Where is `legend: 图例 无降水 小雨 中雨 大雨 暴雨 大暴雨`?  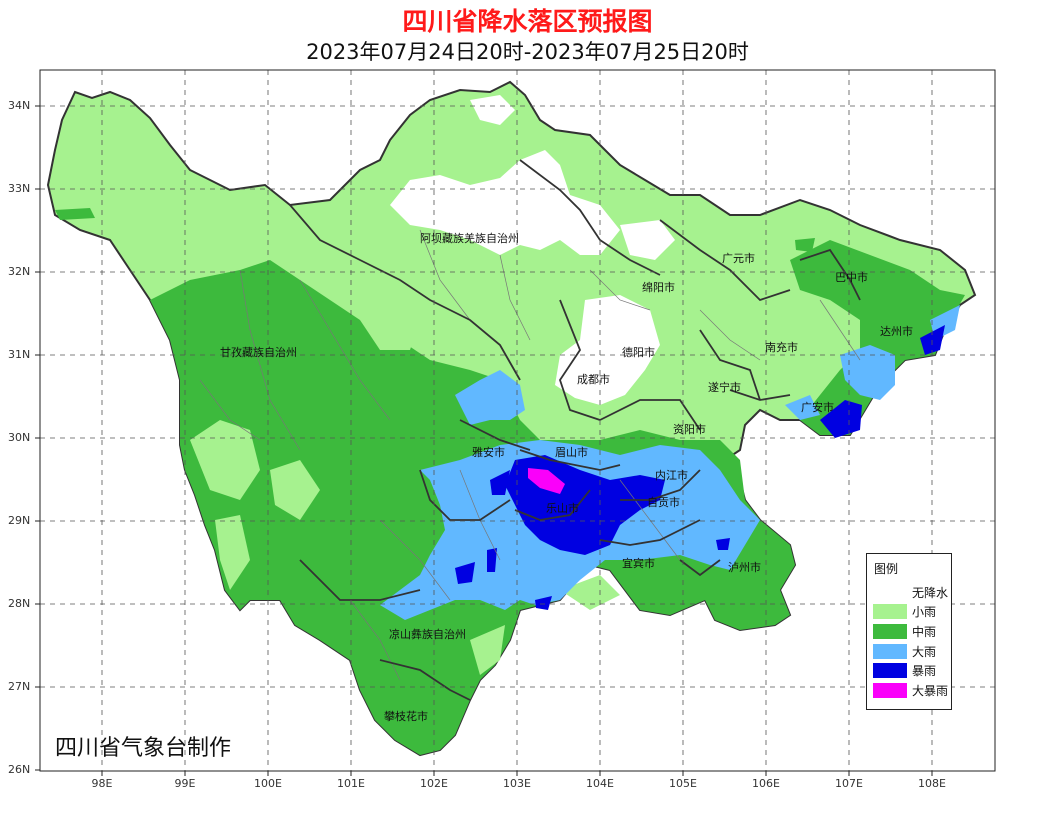 legend: 图例 无降水 小雨 中雨 大雨 暴雨 大暴雨 is located at coordinates (909, 631).